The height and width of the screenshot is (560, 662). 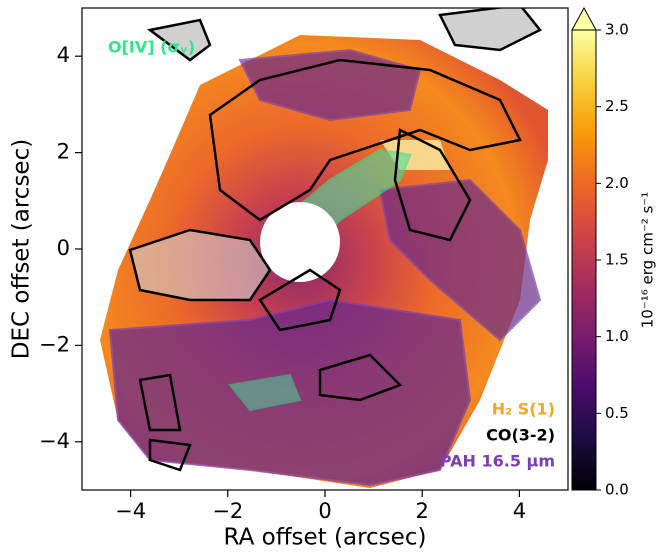 I want to click on y-axis-label: DEC offset (arcsec), so click(x=22, y=249).